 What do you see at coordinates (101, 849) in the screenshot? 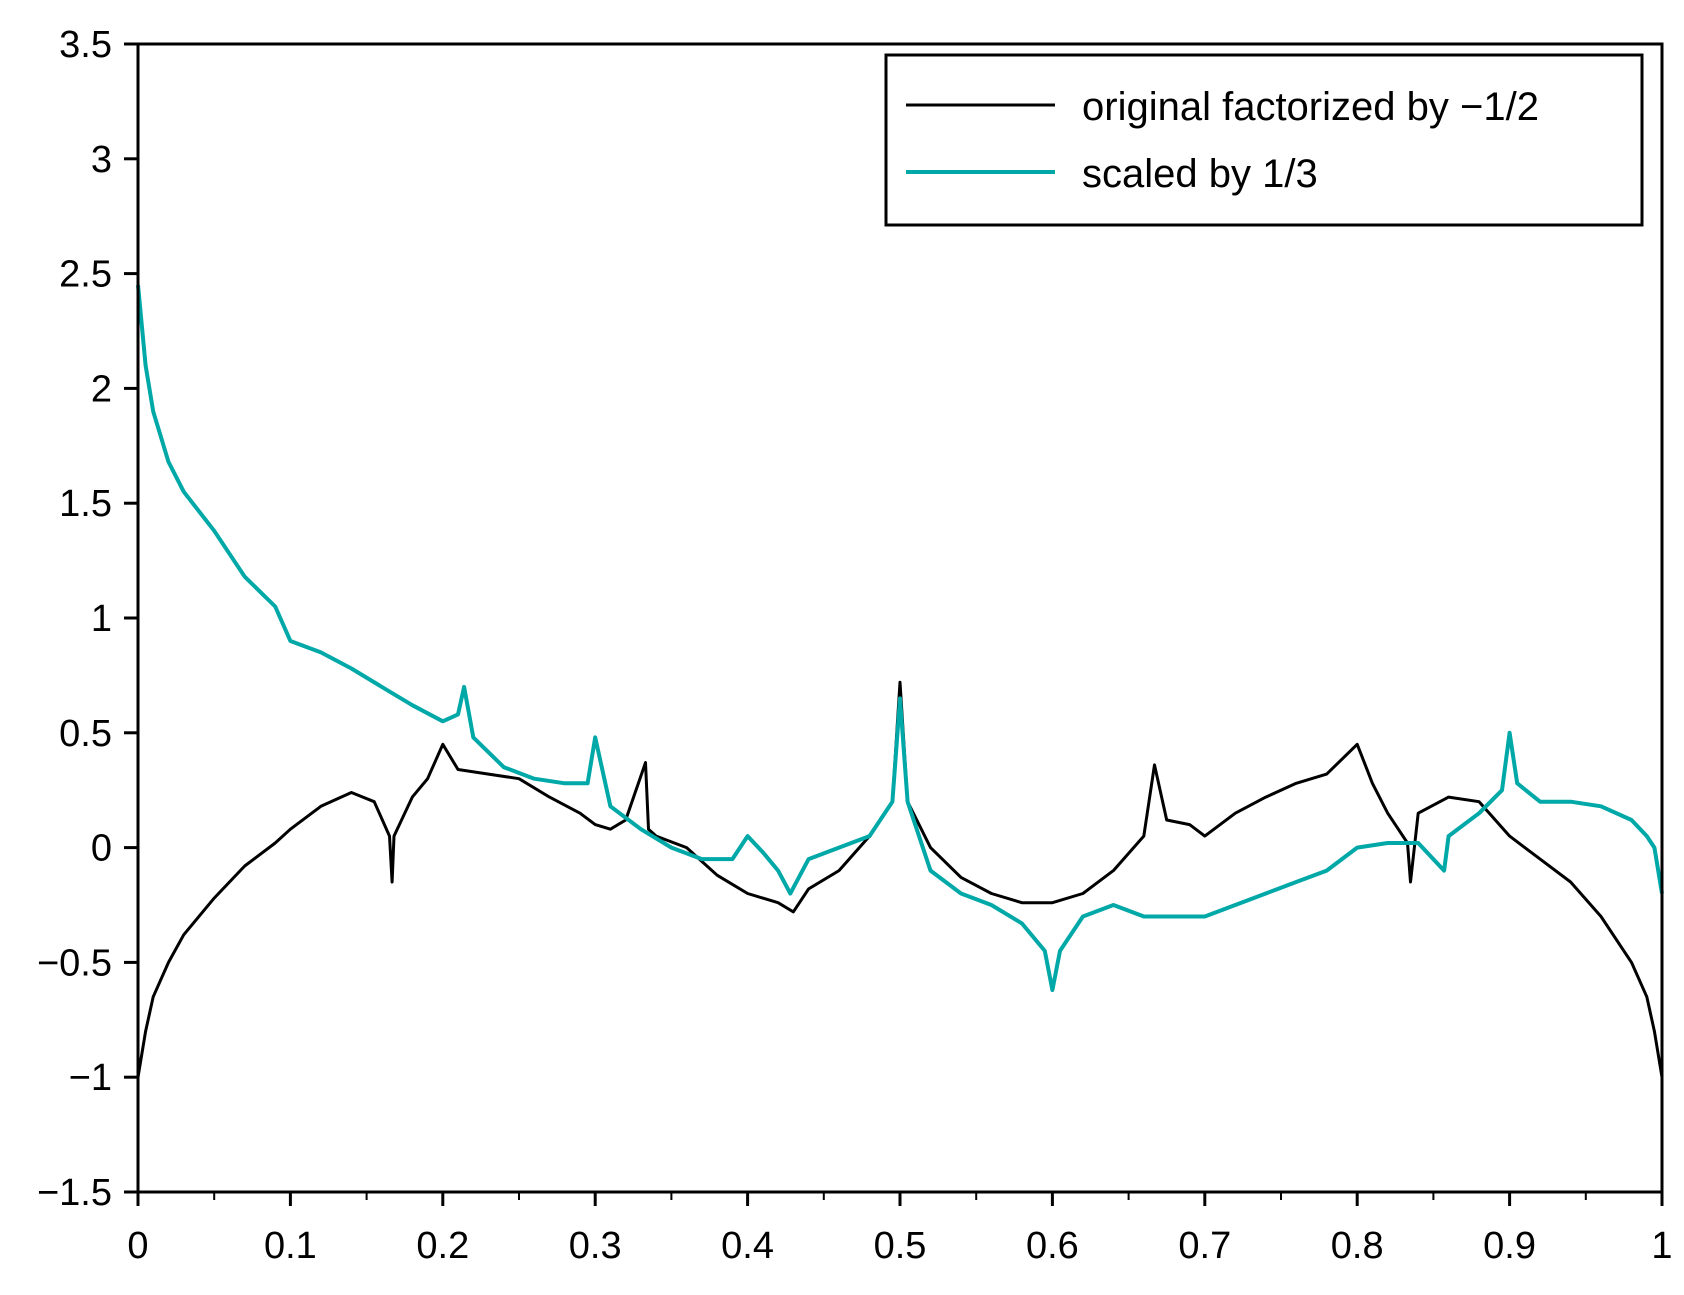
I see `y-tick-label: 0` at bounding box center [101, 849].